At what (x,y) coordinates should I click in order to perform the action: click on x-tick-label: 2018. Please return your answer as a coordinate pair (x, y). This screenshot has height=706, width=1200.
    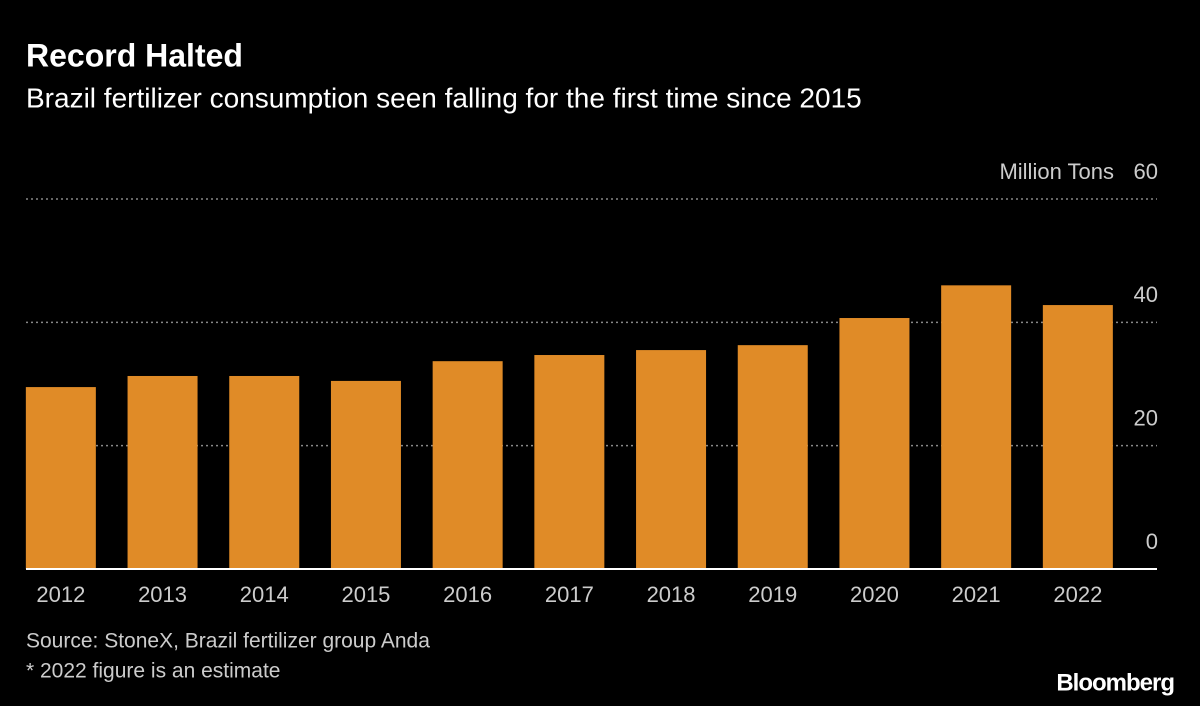
    Looking at the image, I should click on (671, 594).